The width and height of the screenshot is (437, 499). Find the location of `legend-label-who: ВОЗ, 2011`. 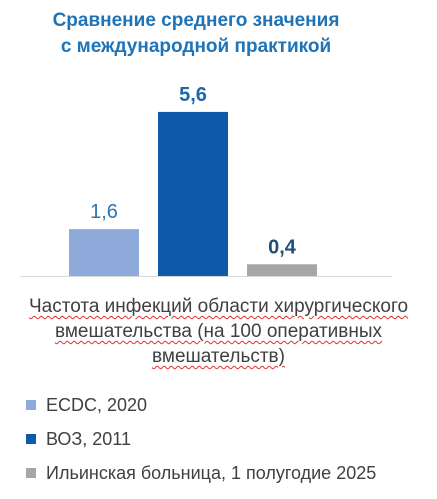

legend-label-who: ВОЗ, 2011 is located at coordinates (88, 438).